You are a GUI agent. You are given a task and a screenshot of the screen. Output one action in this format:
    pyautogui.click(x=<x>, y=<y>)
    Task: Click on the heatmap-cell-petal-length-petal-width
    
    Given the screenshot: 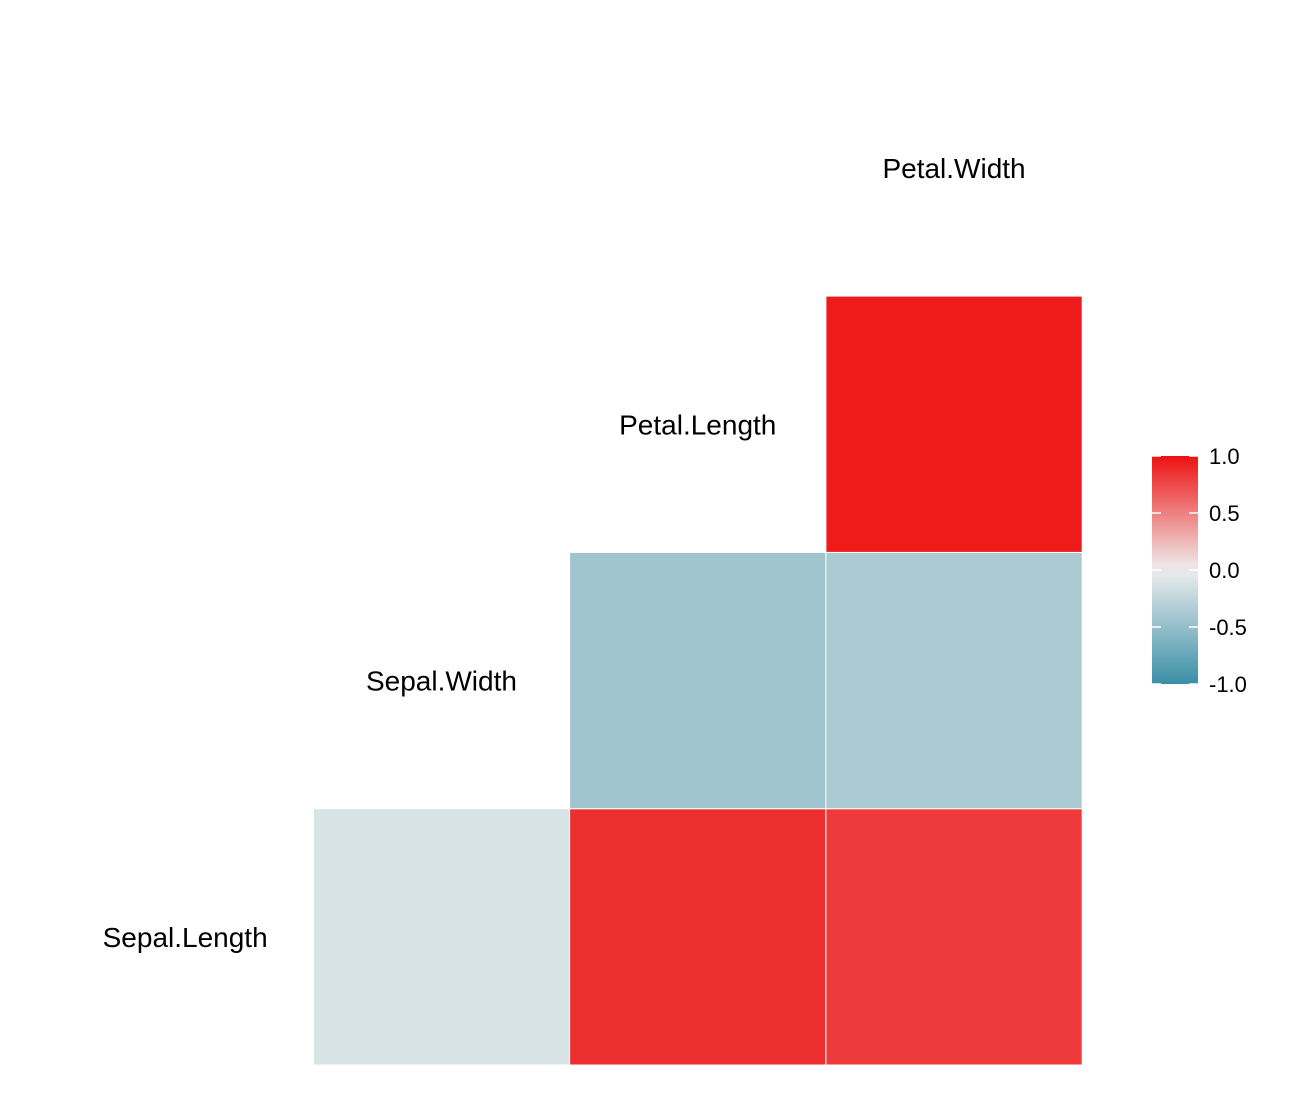 What is the action you would take?
    pyautogui.click(x=954, y=424)
    